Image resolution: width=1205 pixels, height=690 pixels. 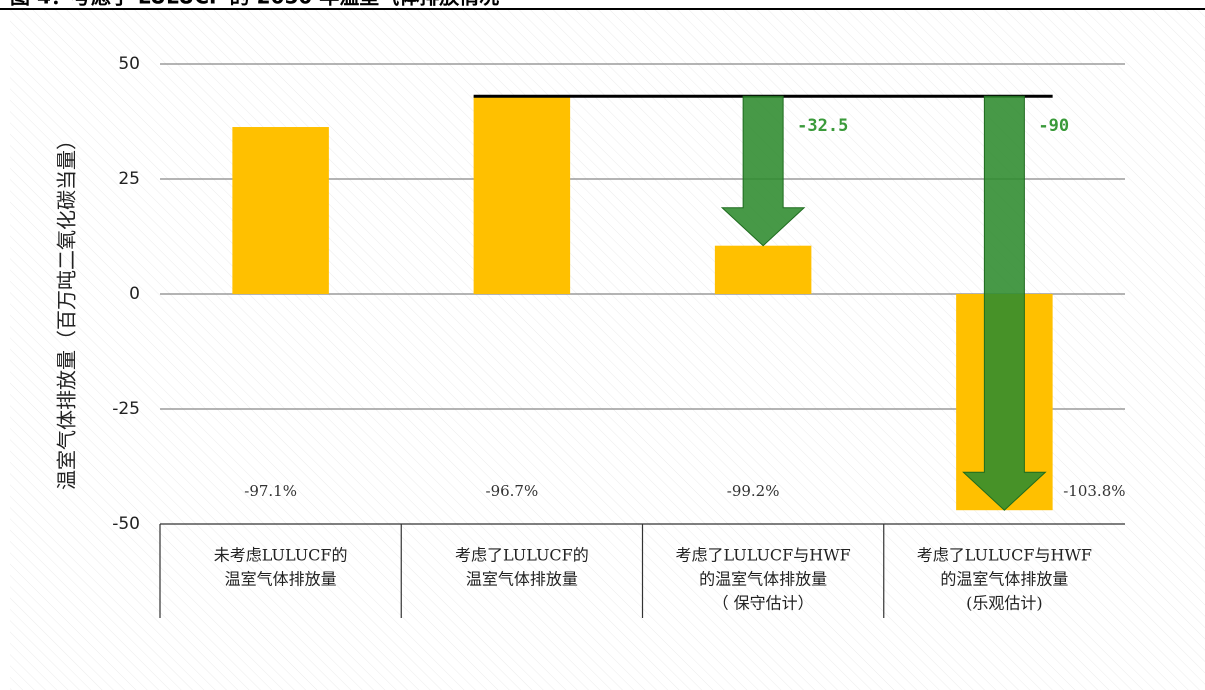 What do you see at coordinates (753, 491) in the screenshot?
I see `annotation: -99.2%` at bounding box center [753, 491].